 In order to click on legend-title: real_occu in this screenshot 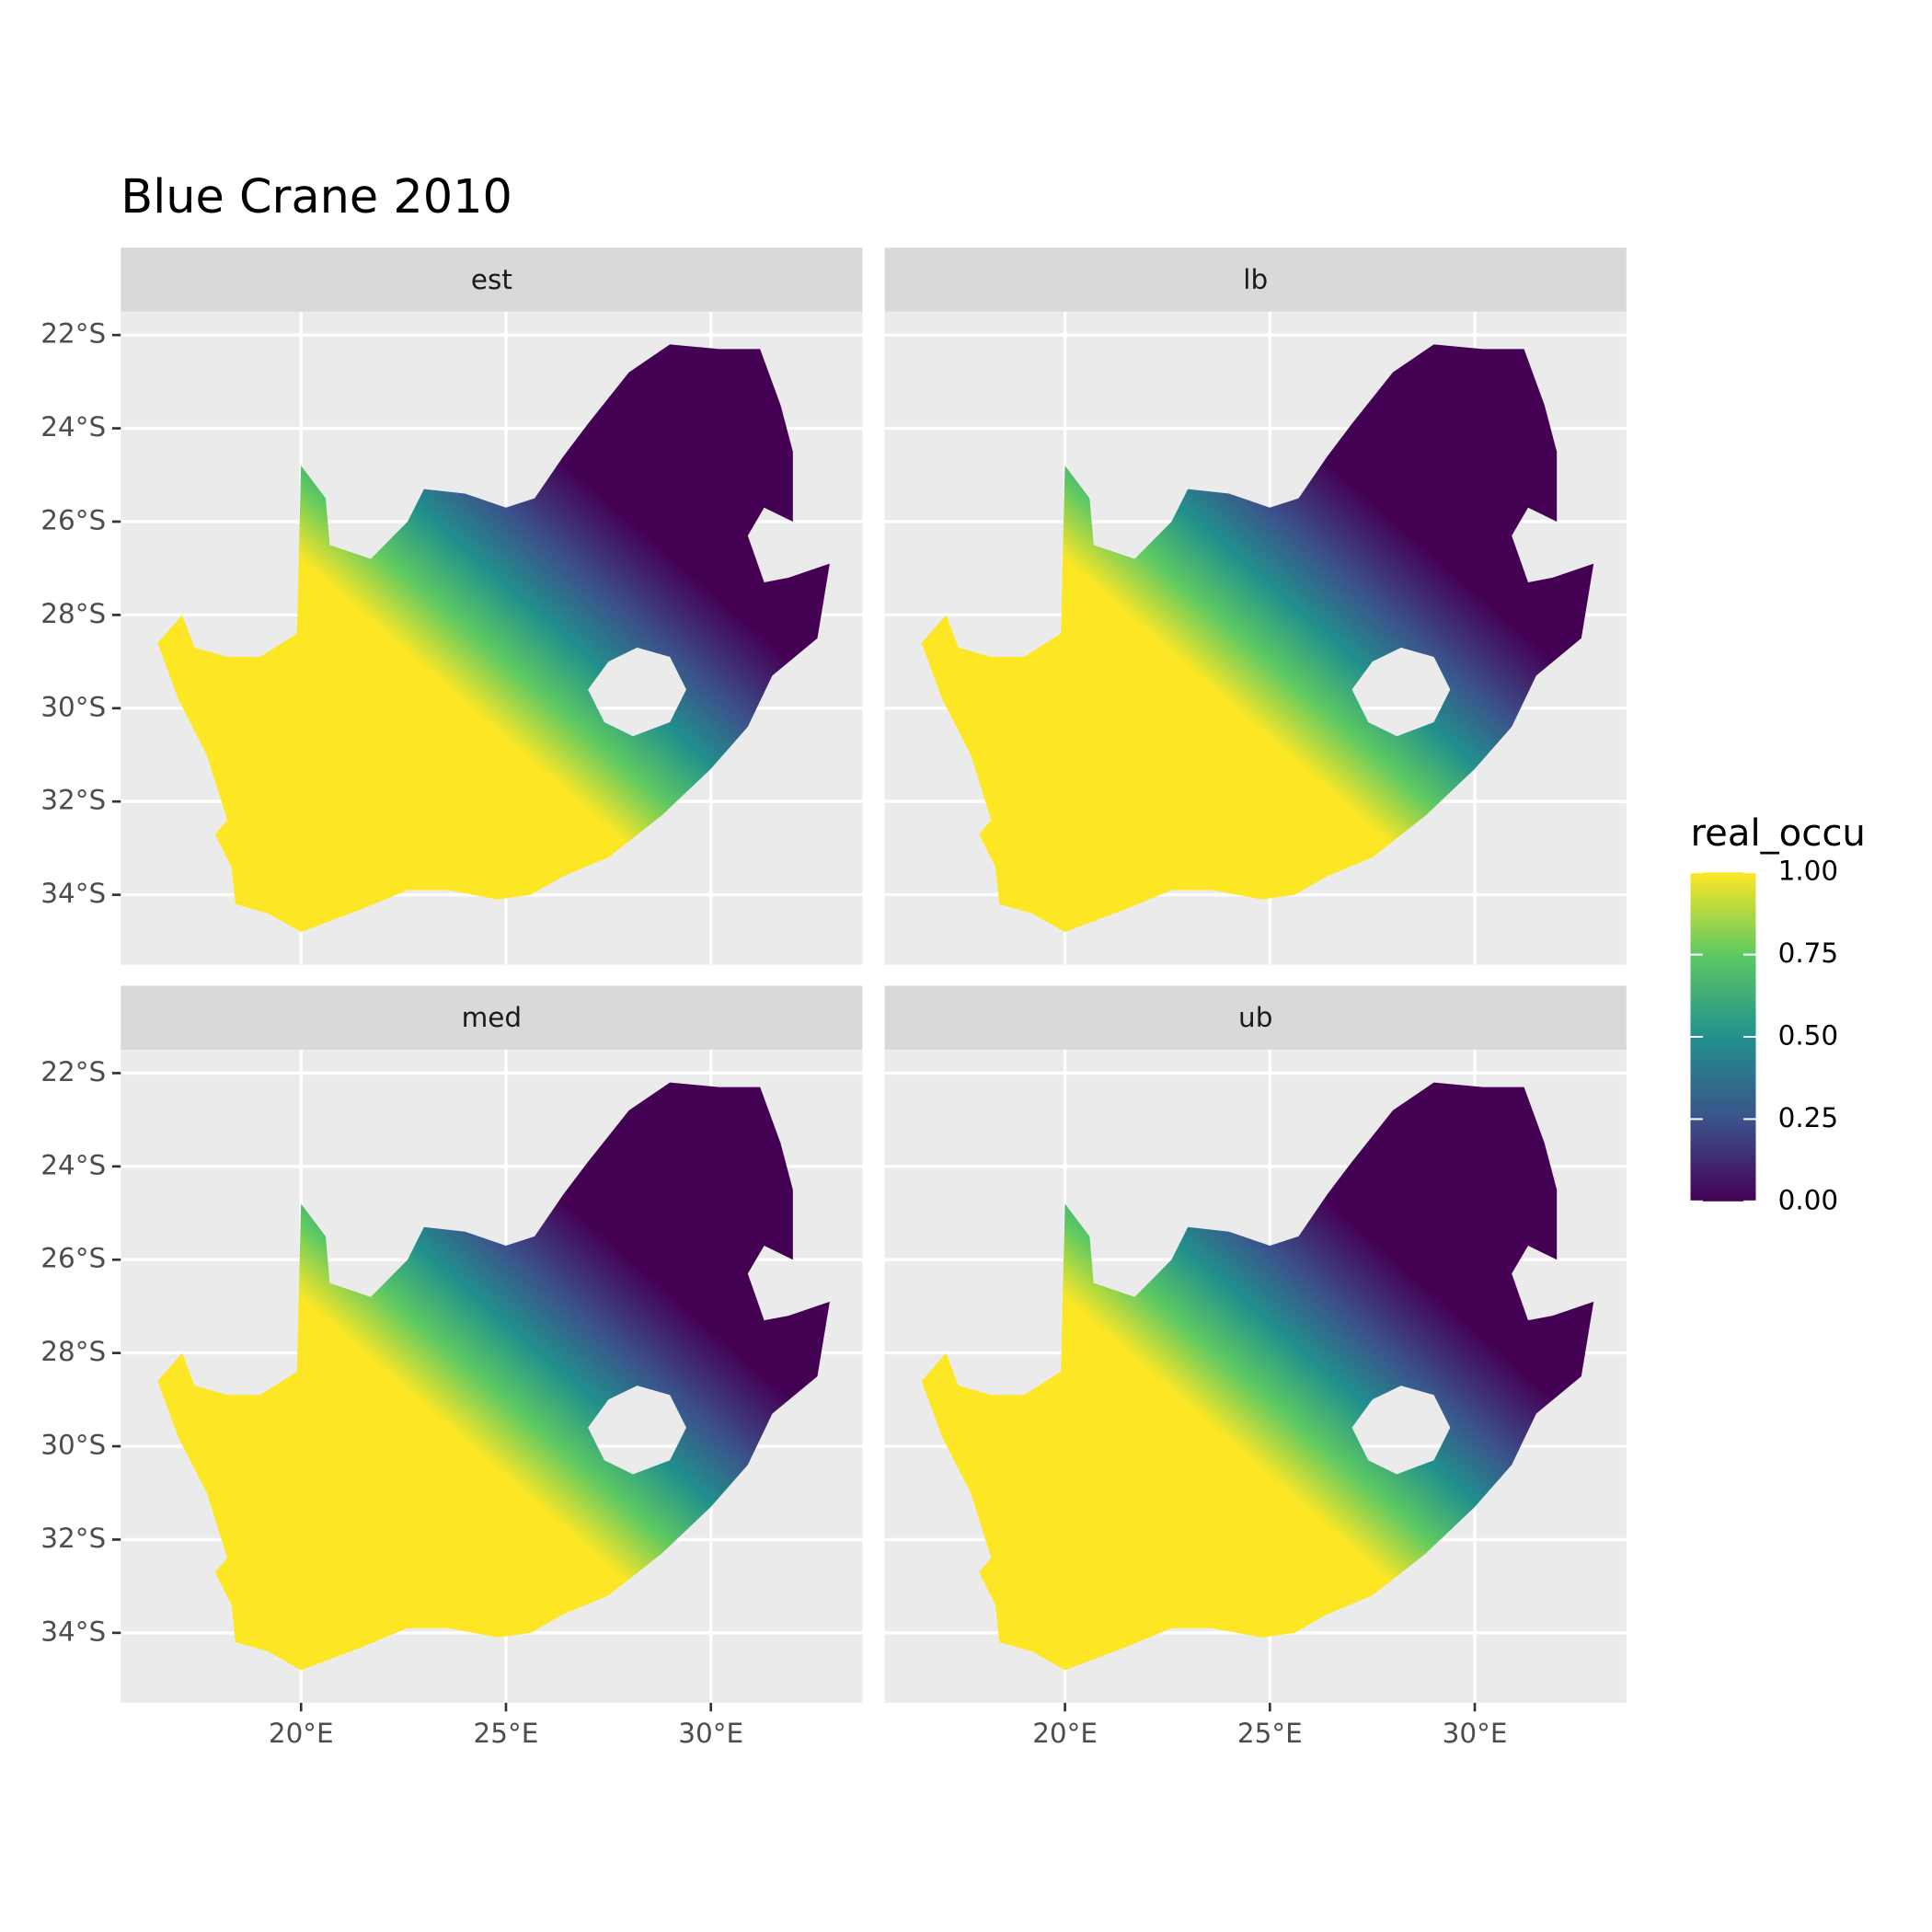, I will do `click(1778, 833)`.